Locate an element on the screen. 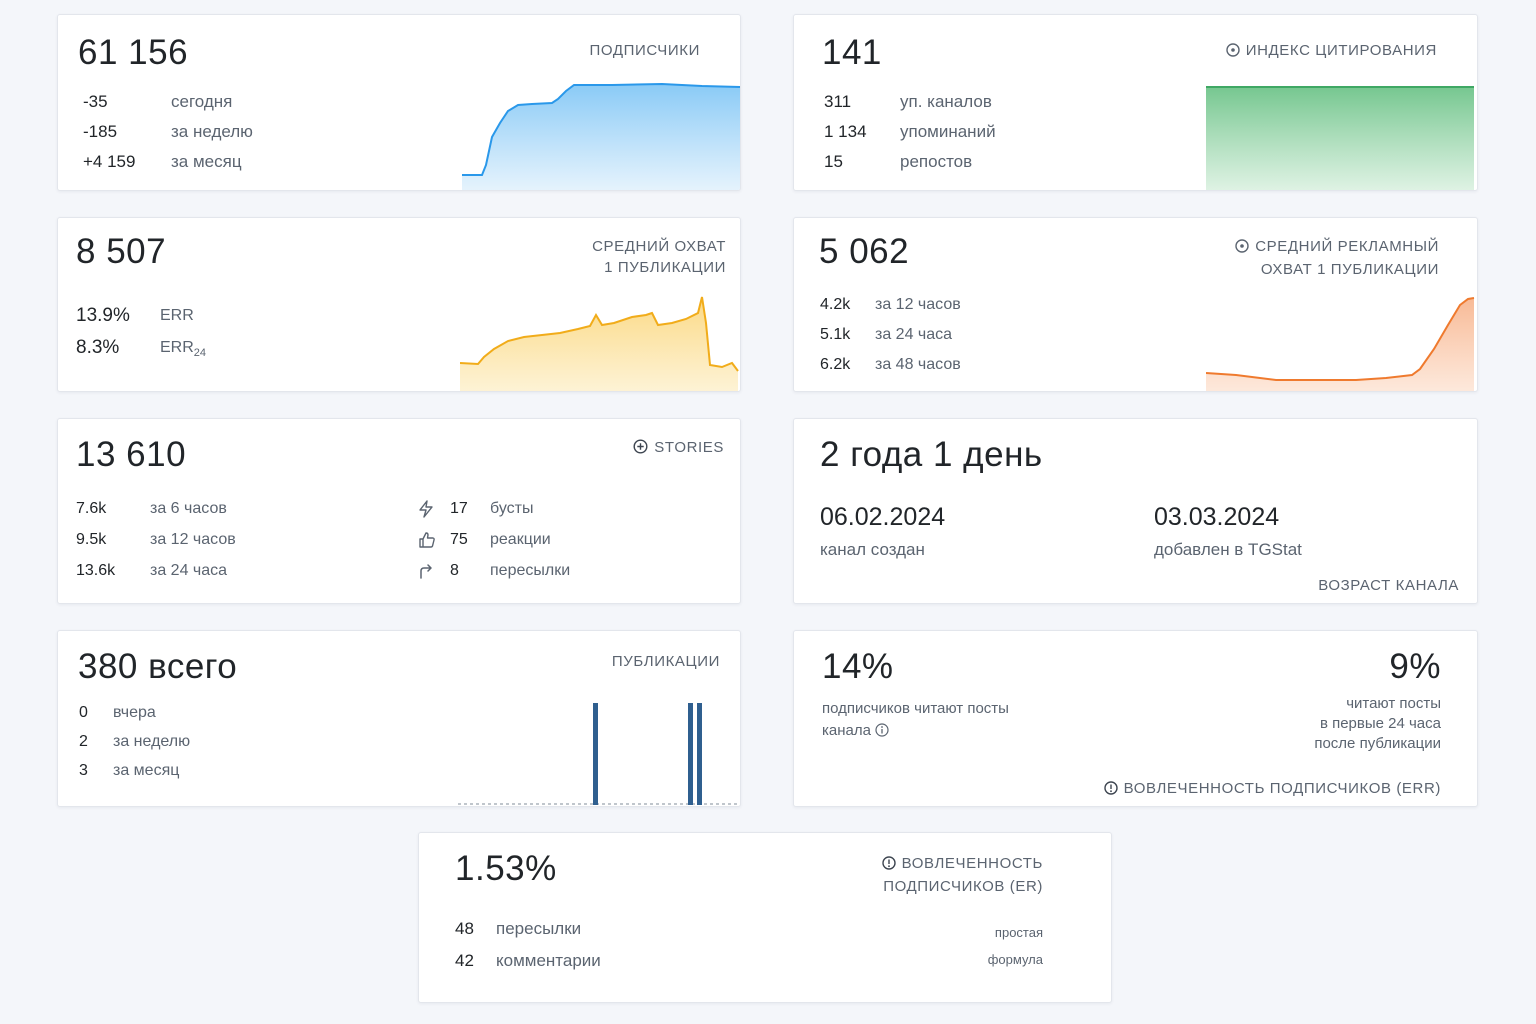 This screenshot has width=1536, height=1024. ad-reach-area is located at coordinates (1340, 344).